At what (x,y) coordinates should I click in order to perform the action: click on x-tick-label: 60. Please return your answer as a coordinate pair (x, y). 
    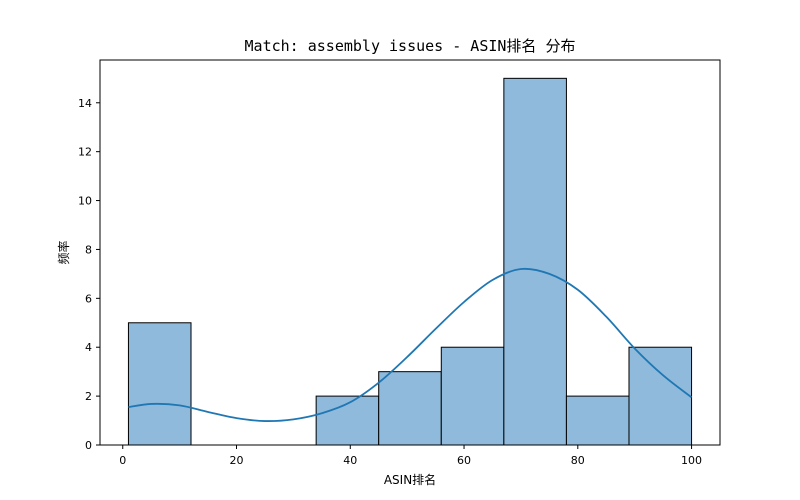
    Looking at the image, I should click on (464, 460).